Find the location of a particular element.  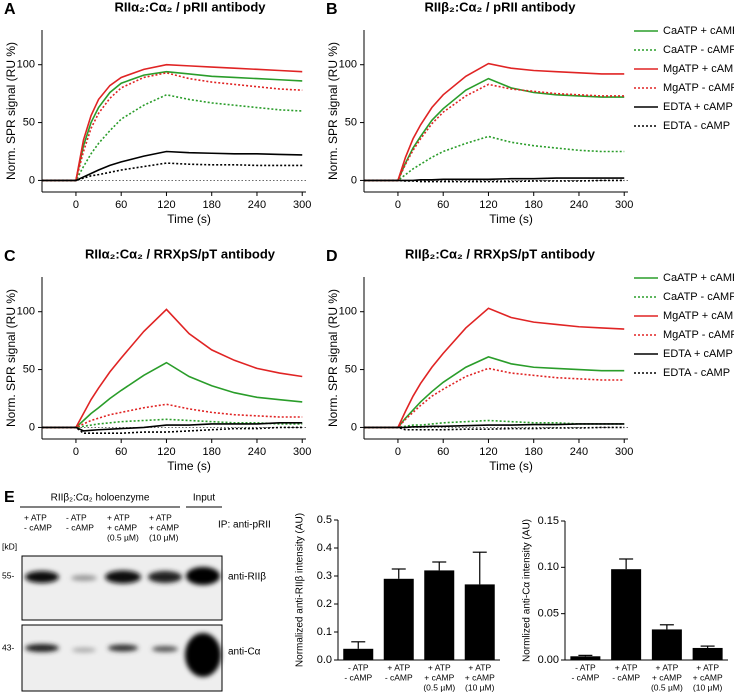

panel-label: A is located at coordinates (10, 9).